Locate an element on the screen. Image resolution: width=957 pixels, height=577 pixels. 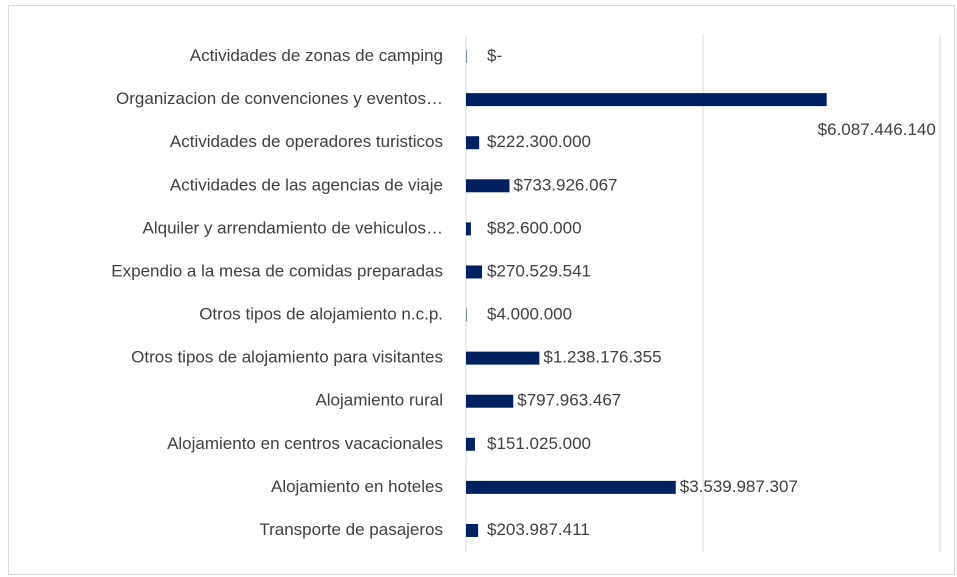
data-label: $- is located at coordinates (494, 55).